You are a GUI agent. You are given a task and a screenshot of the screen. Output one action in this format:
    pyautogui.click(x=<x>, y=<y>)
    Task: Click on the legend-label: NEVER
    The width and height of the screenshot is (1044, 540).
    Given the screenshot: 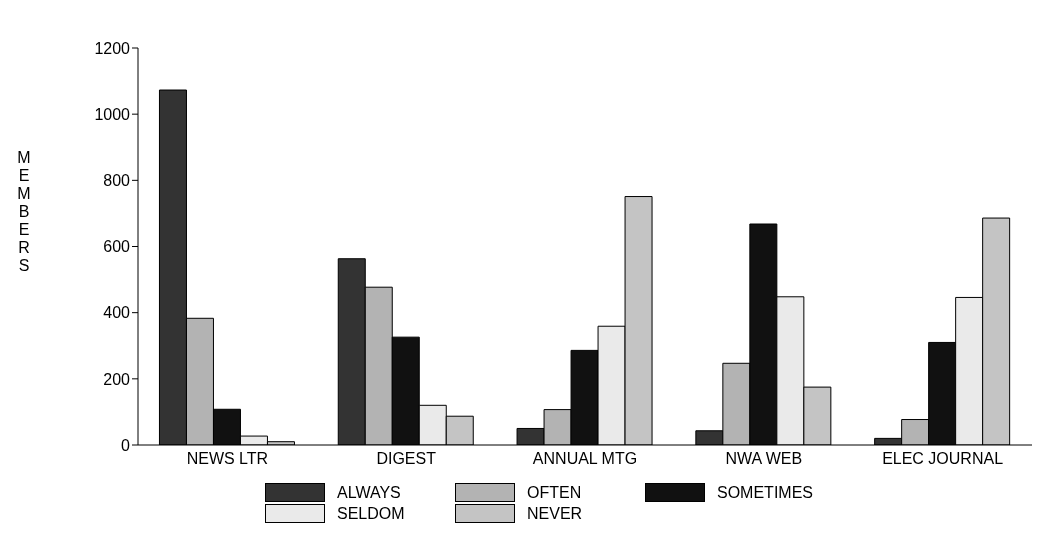 What is the action you would take?
    pyautogui.click(x=555, y=513)
    